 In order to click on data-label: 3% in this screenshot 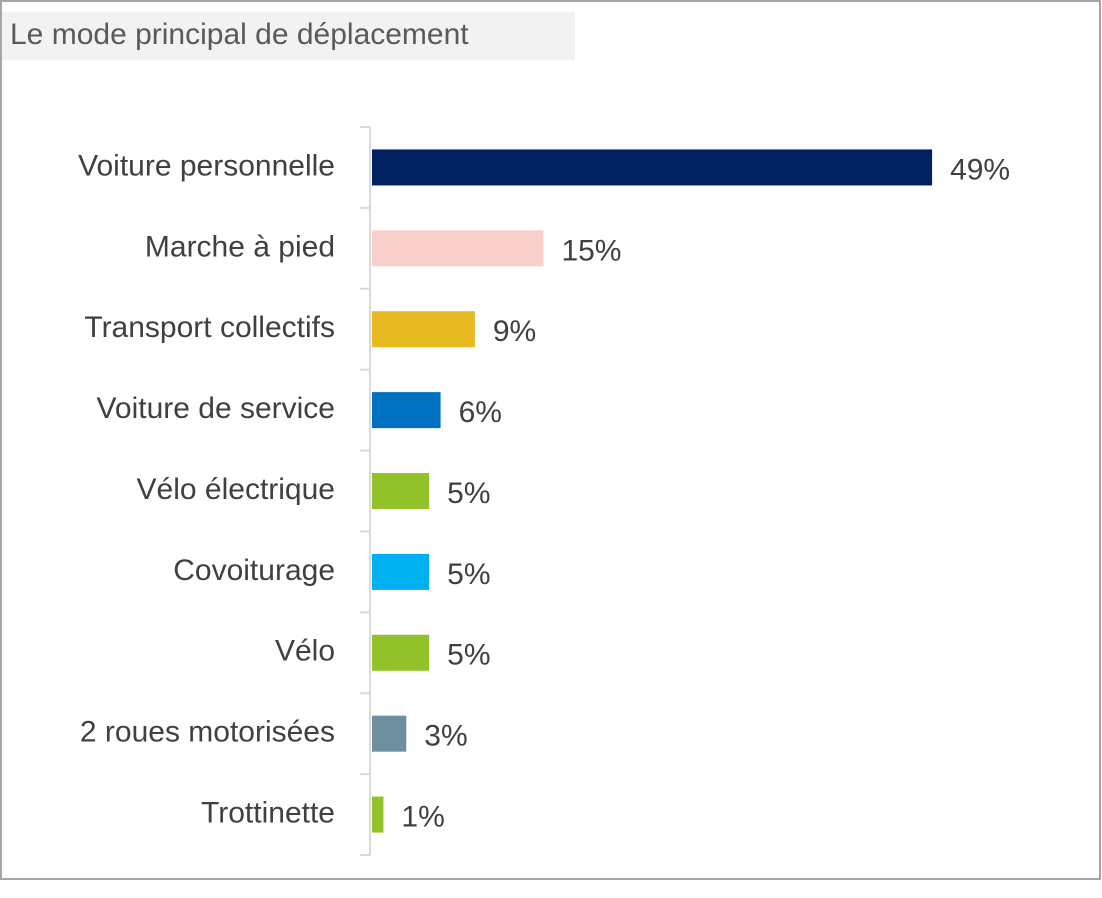, I will do `click(445, 736)`.